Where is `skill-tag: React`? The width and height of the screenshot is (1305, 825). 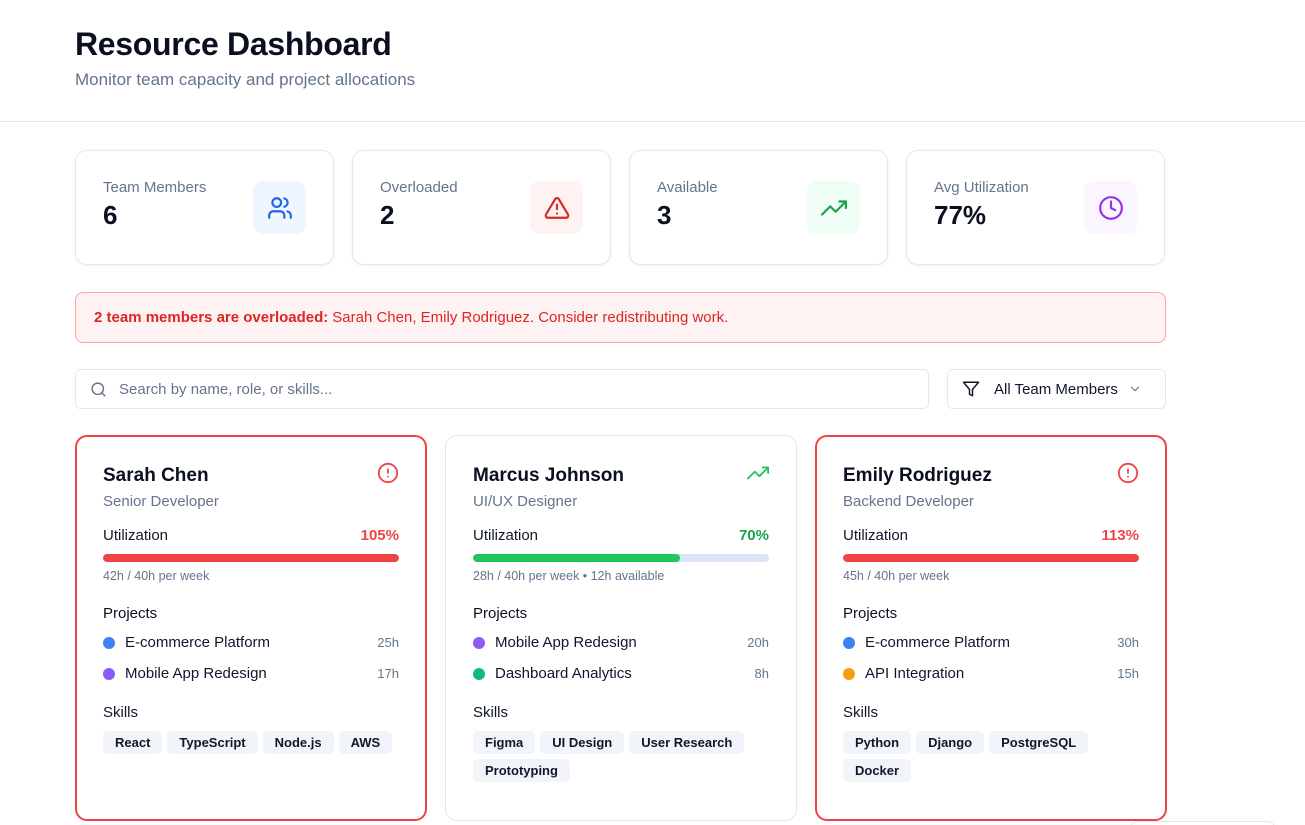 skill-tag: React is located at coordinates (133, 742).